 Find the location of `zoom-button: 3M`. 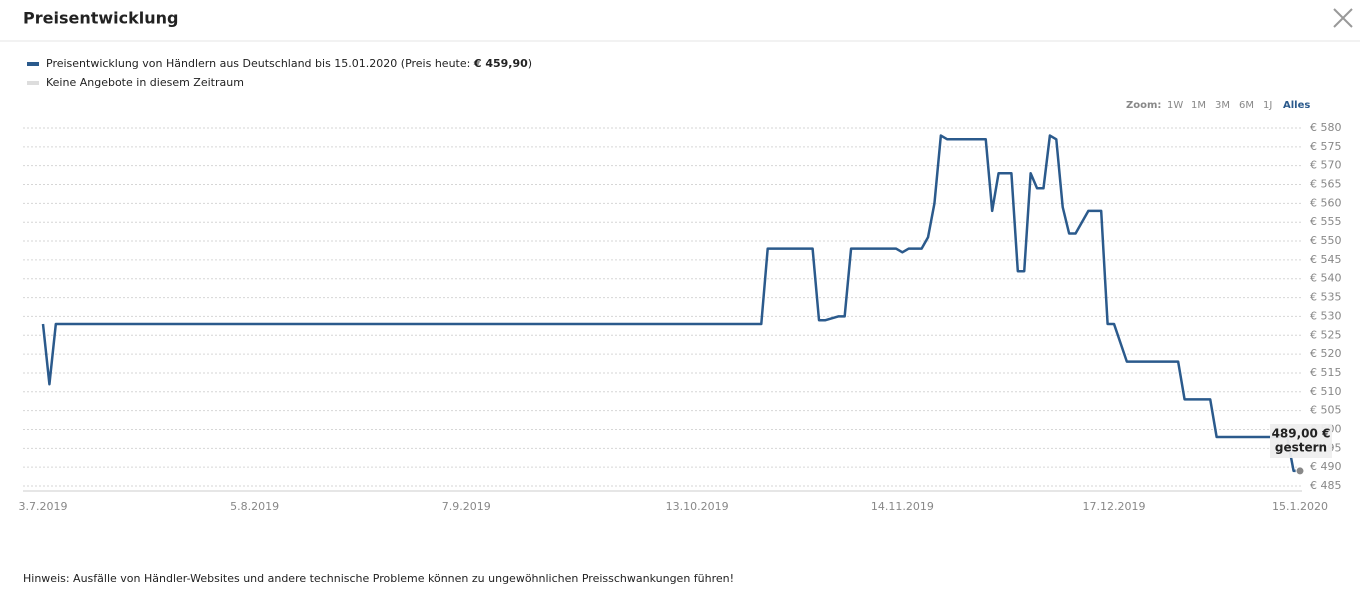

zoom-button: 3M is located at coordinates (1222, 105).